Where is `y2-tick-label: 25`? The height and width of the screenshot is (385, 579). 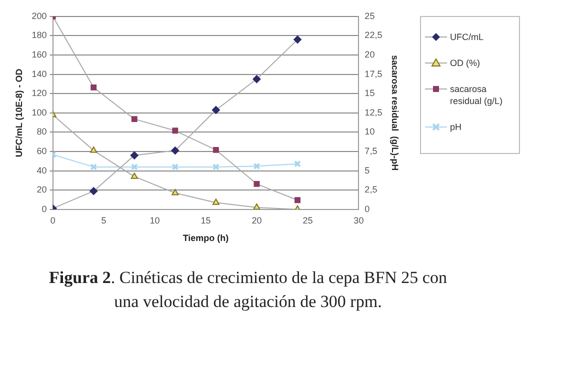 y2-tick-label: 25 is located at coordinates (369, 15).